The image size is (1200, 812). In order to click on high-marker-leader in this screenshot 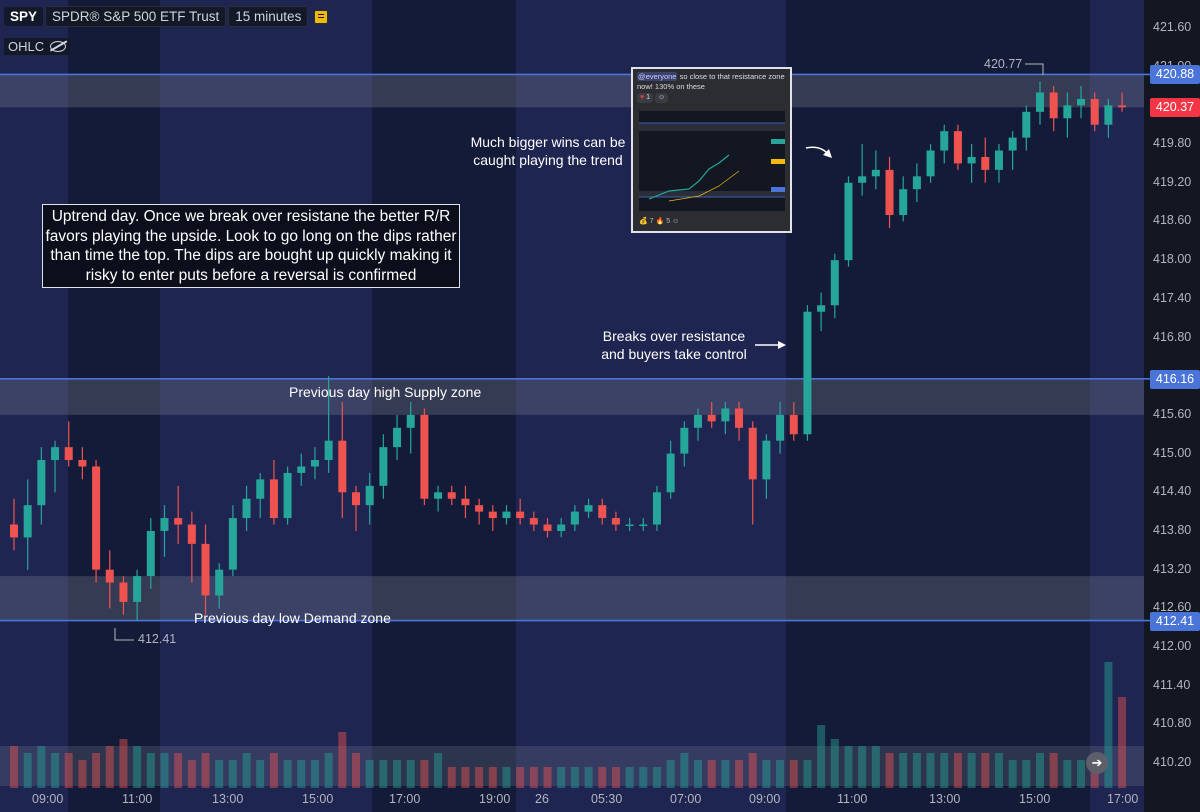, I will do `click(1034, 69)`.